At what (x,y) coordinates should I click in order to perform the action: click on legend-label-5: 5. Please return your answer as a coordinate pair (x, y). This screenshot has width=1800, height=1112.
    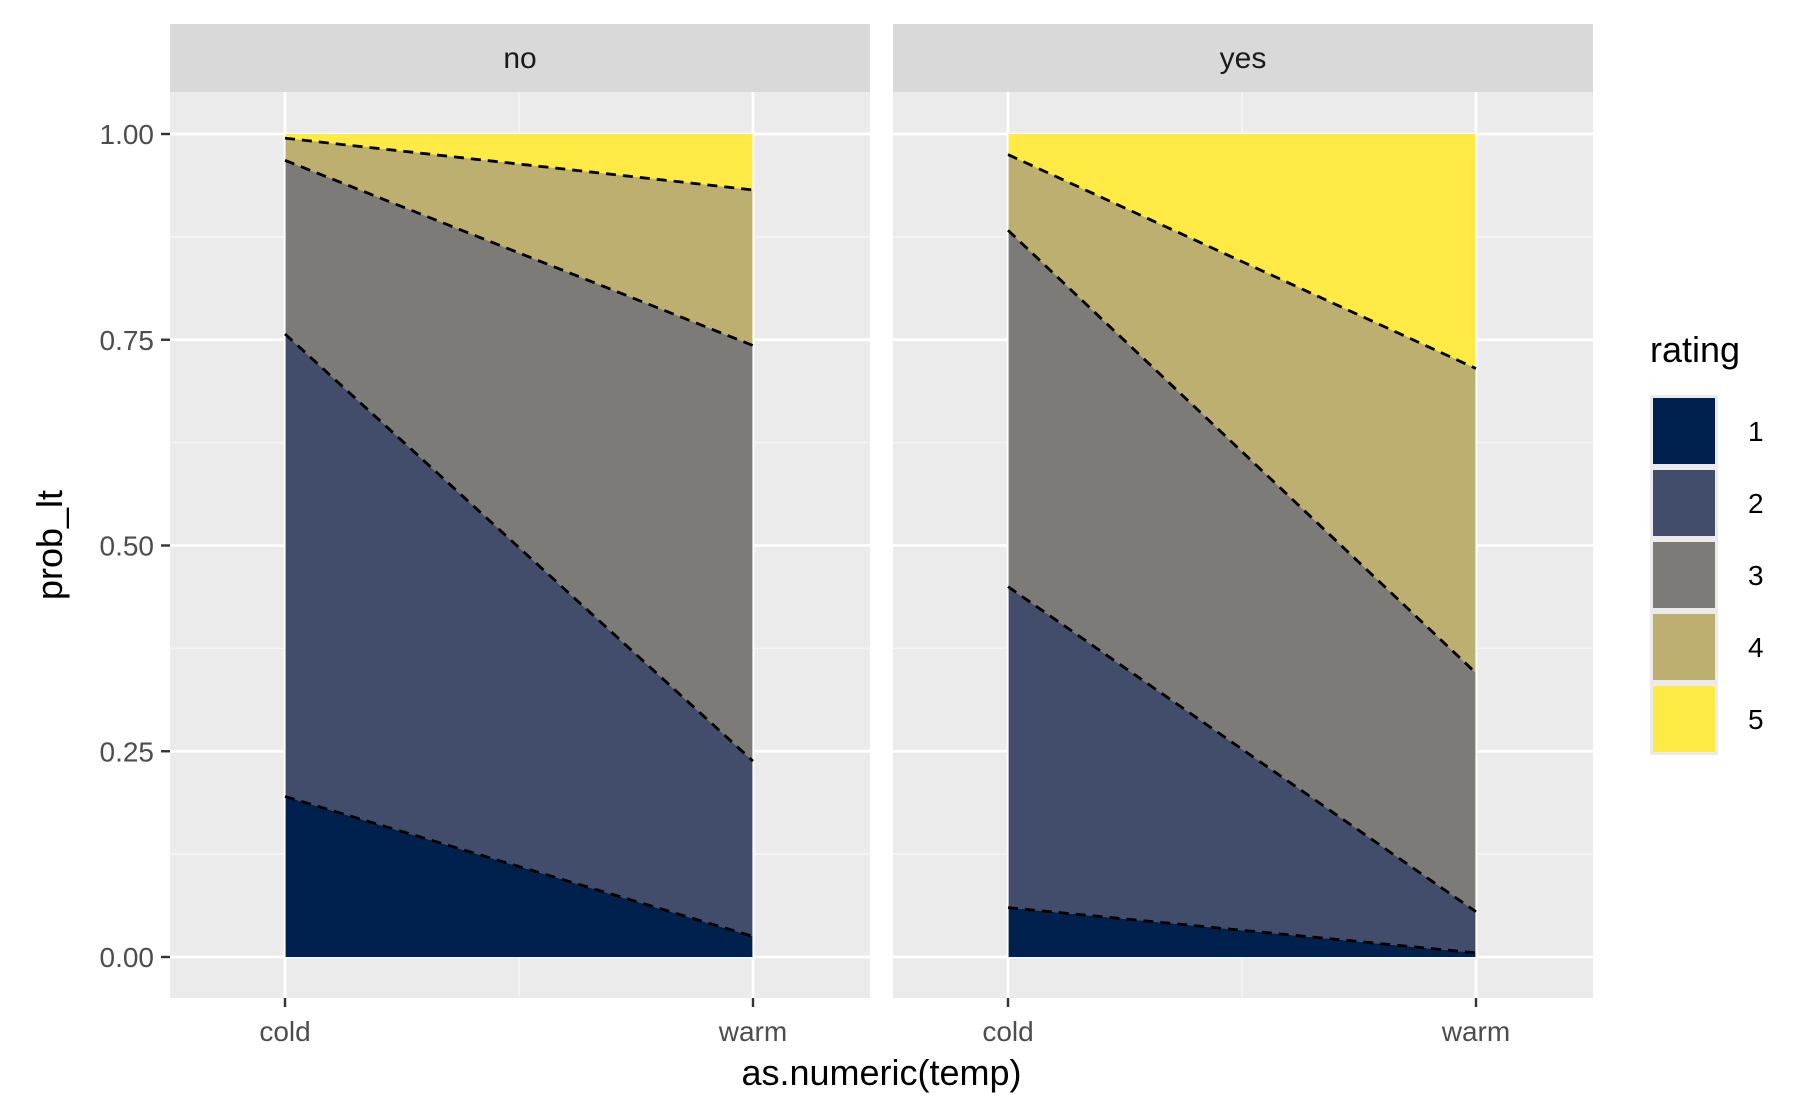
    Looking at the image, I should click on (1756, 719).